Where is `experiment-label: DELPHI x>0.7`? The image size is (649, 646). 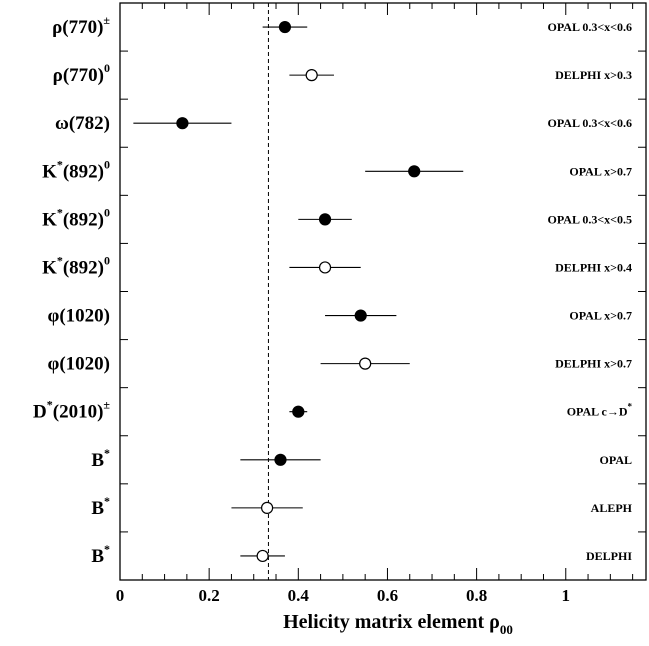 experiment-label: DELPHI x>0.7 is located at coordinates (593, 364).